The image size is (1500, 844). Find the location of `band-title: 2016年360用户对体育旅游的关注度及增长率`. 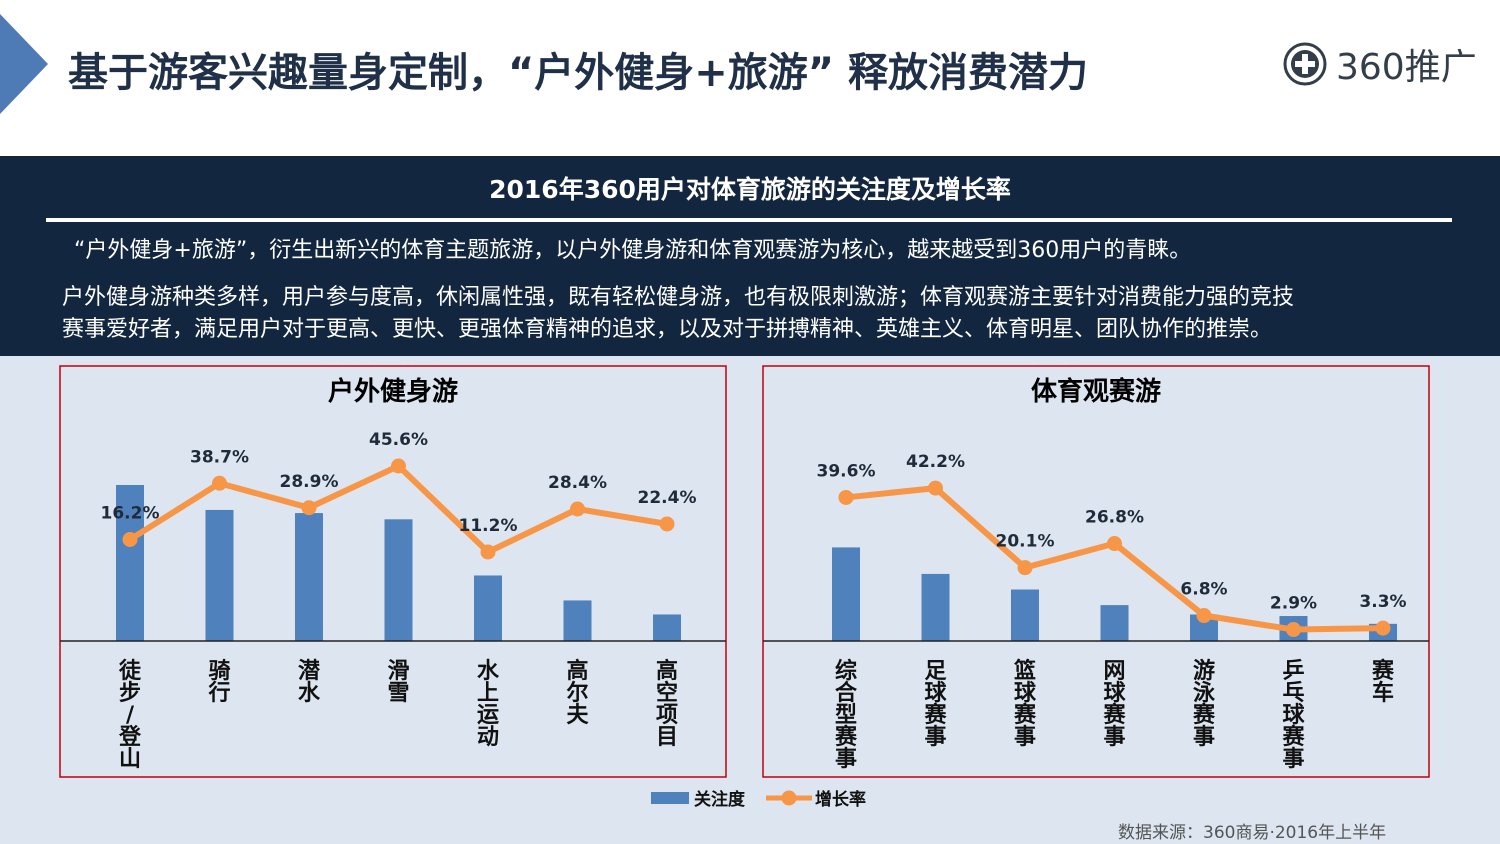

band-title: 2016年360用户对体育旅游的关注度及增长率 is located at coordinates (750, 189).